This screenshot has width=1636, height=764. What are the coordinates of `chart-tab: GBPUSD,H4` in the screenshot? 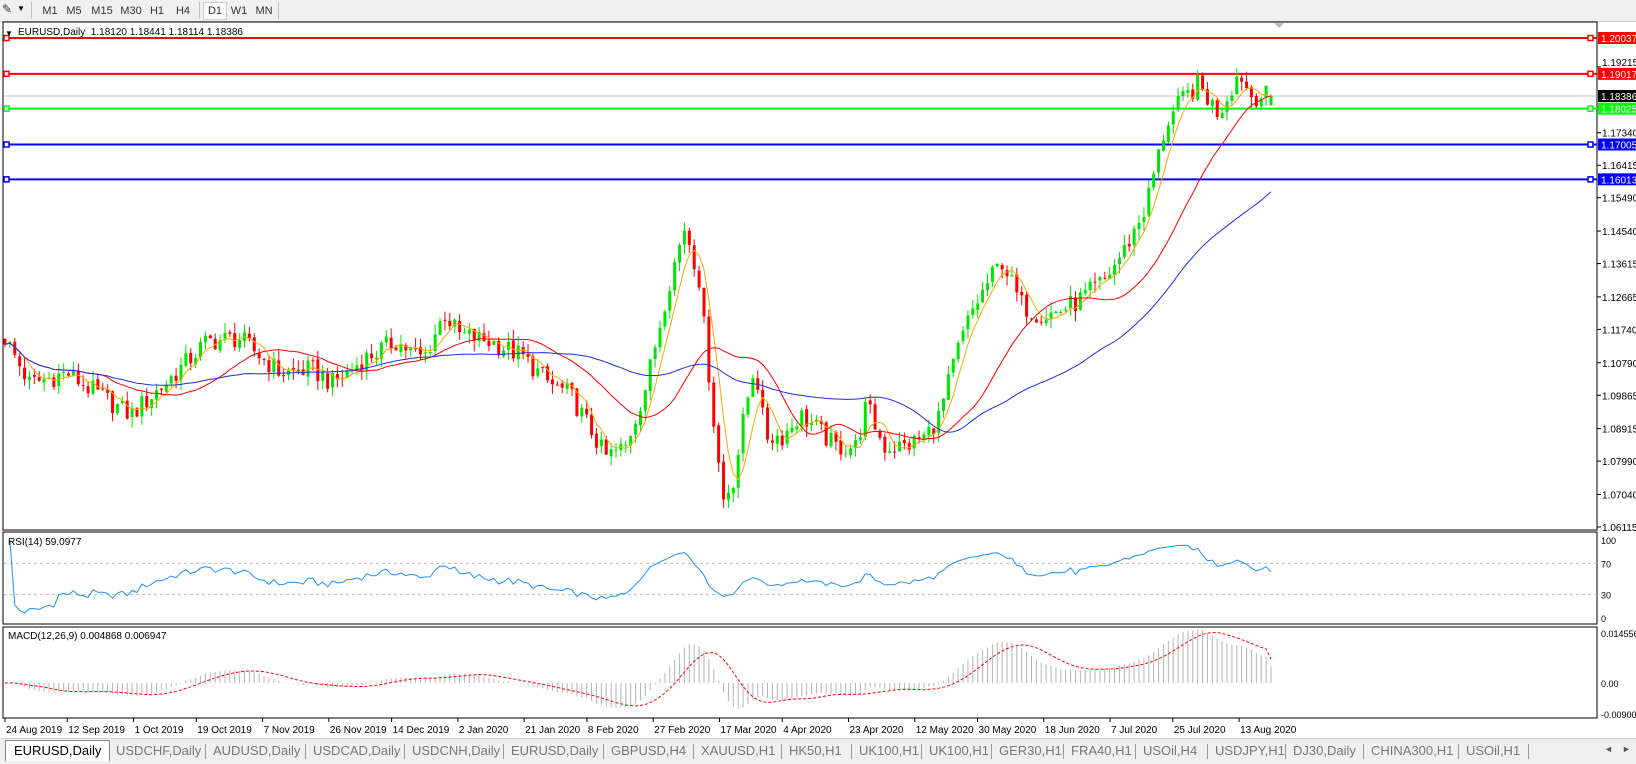 It's located at (649, 750).